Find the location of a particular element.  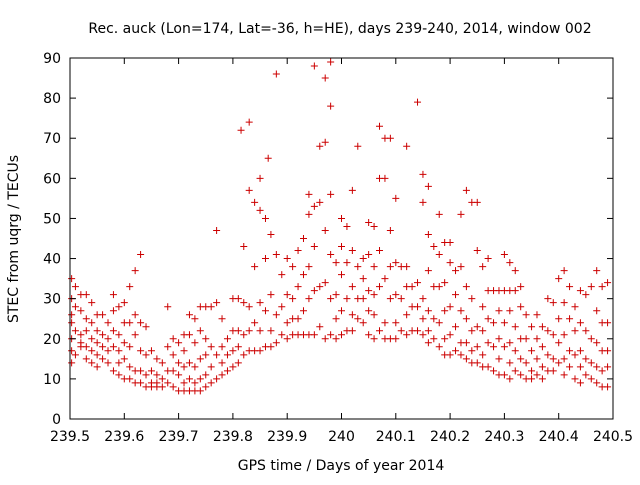

y-tick-label: 60 is located at coordinates (52, 179).